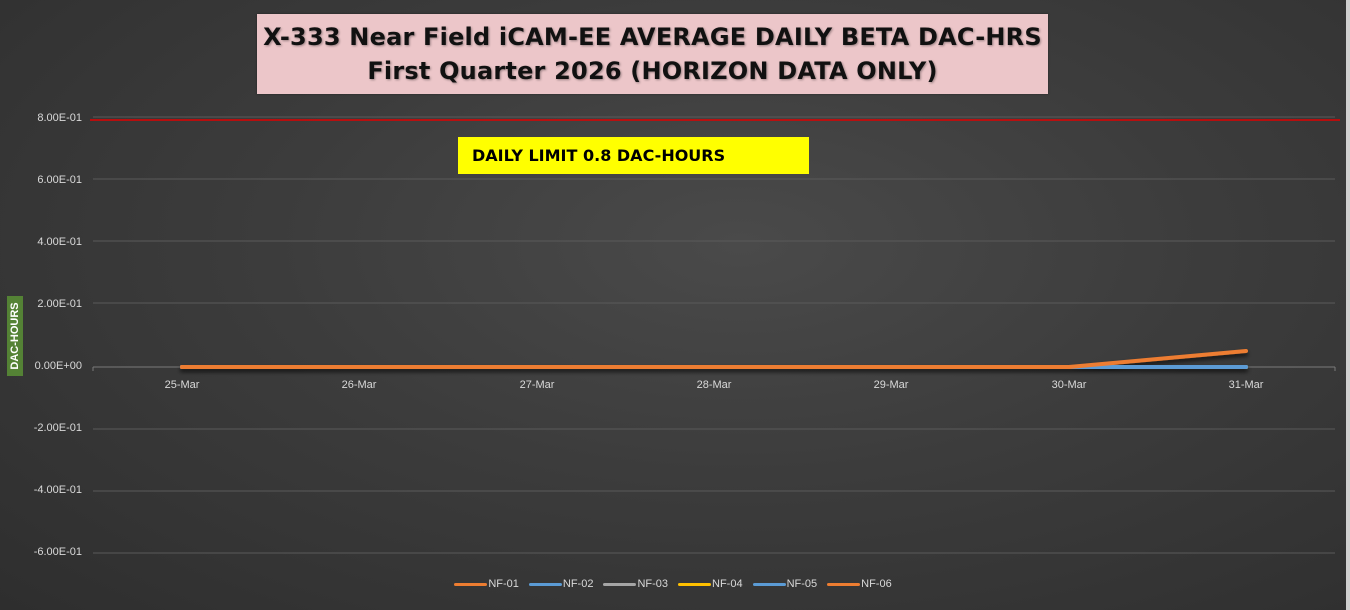 The width and height of the screenshot is (1350, 610). I want to click on y-tick-label: 0.00E+00, so click(58, 366).